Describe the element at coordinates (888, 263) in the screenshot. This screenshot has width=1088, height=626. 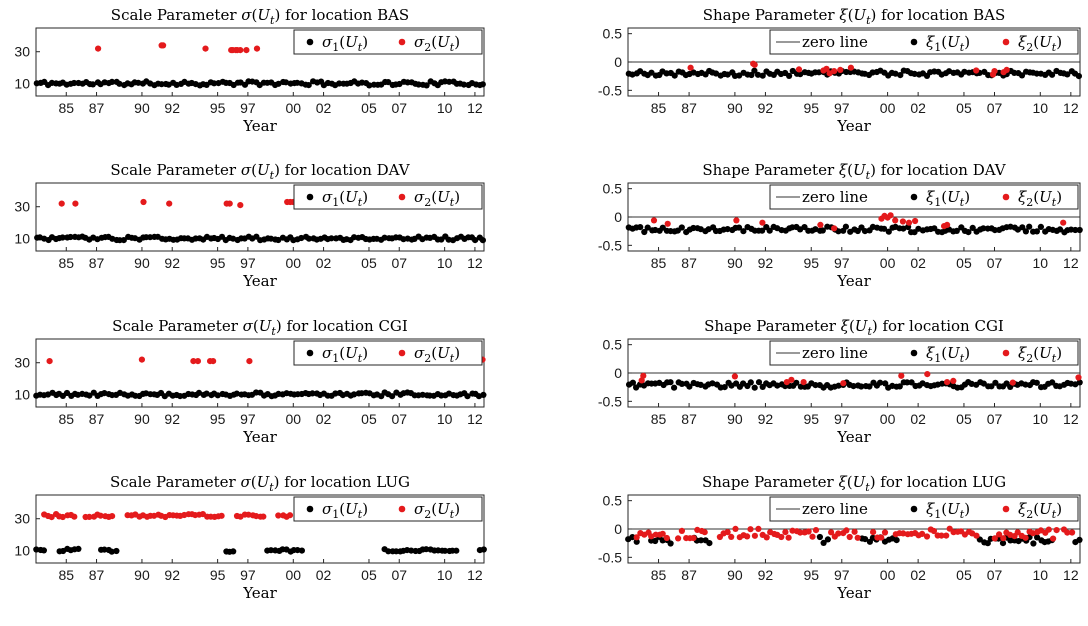
I see `x-tick-label: 00` at that location.